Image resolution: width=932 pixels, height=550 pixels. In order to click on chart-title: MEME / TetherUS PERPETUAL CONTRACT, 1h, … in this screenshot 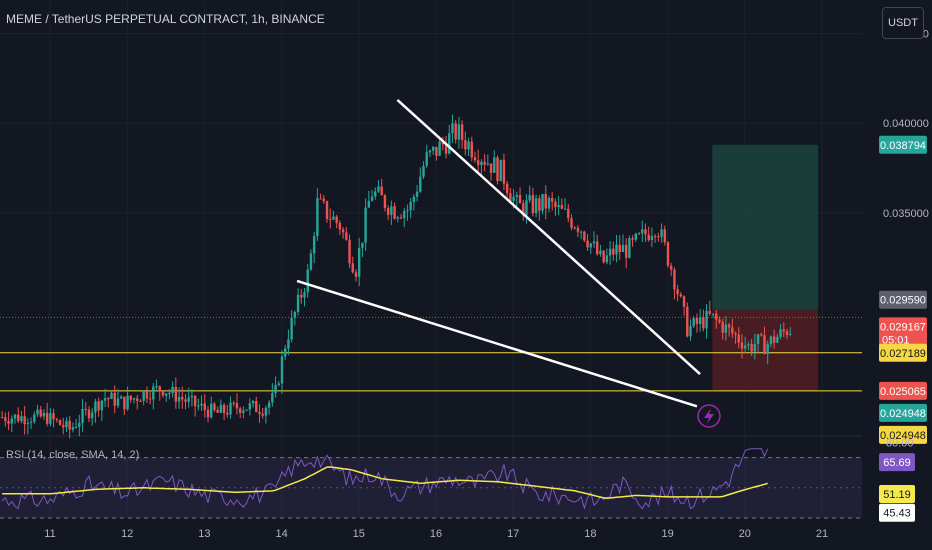, I will do `click(165, 19)`.